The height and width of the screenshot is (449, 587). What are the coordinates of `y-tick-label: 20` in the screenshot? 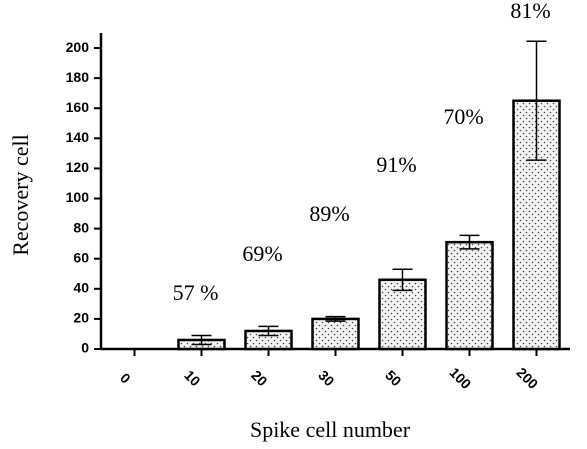 It's located at (81, 318).